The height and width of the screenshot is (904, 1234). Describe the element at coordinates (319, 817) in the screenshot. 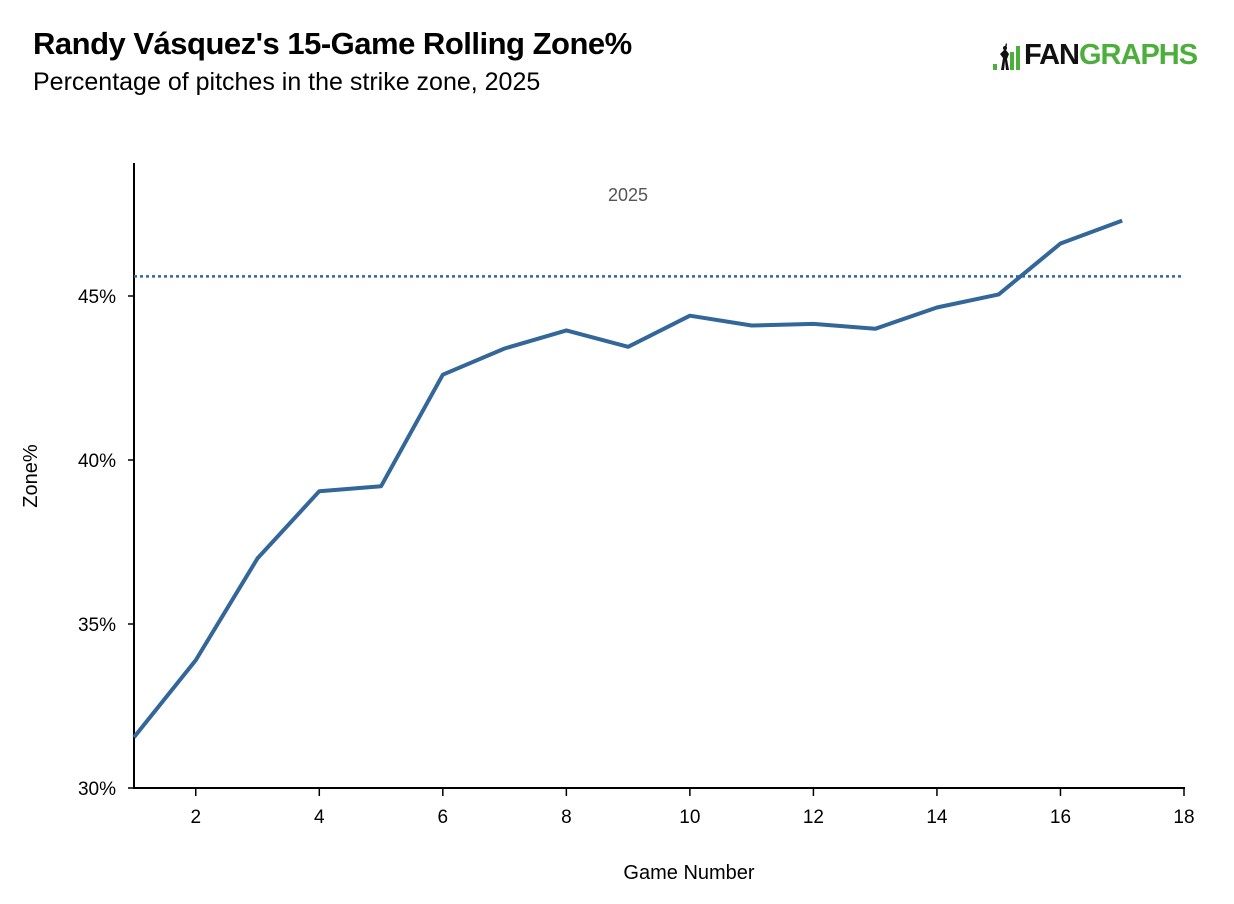

I see `x-tick-label: 4` at that location.